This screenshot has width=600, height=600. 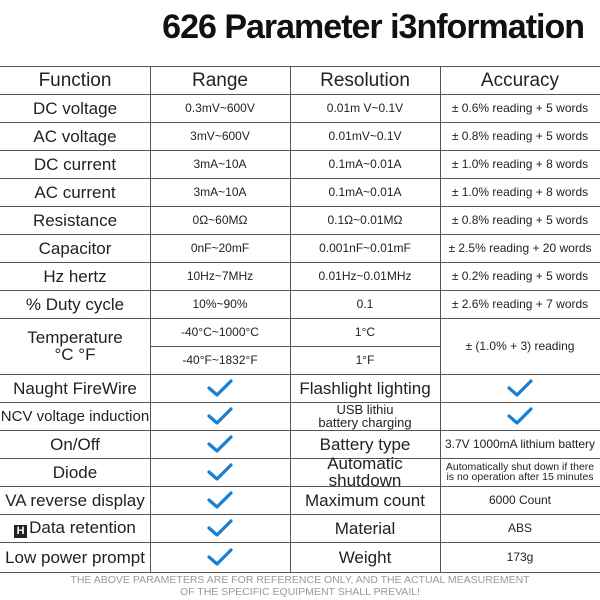 I want to click on cell: Low power prompt, so click(x=75, y=557).